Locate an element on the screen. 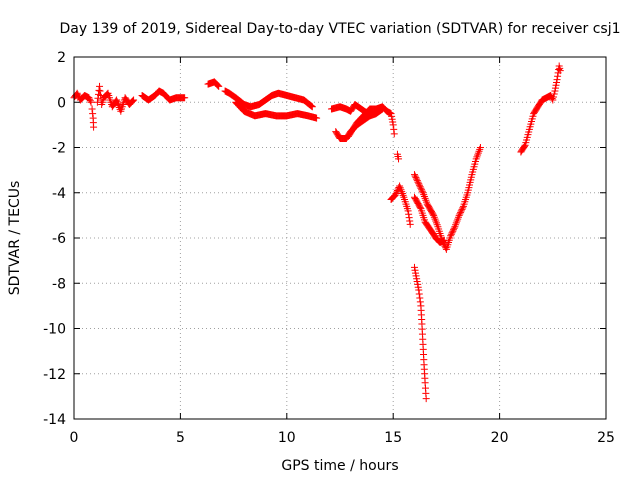  x-tick-label: 0 is located at coordinates (74, 438).